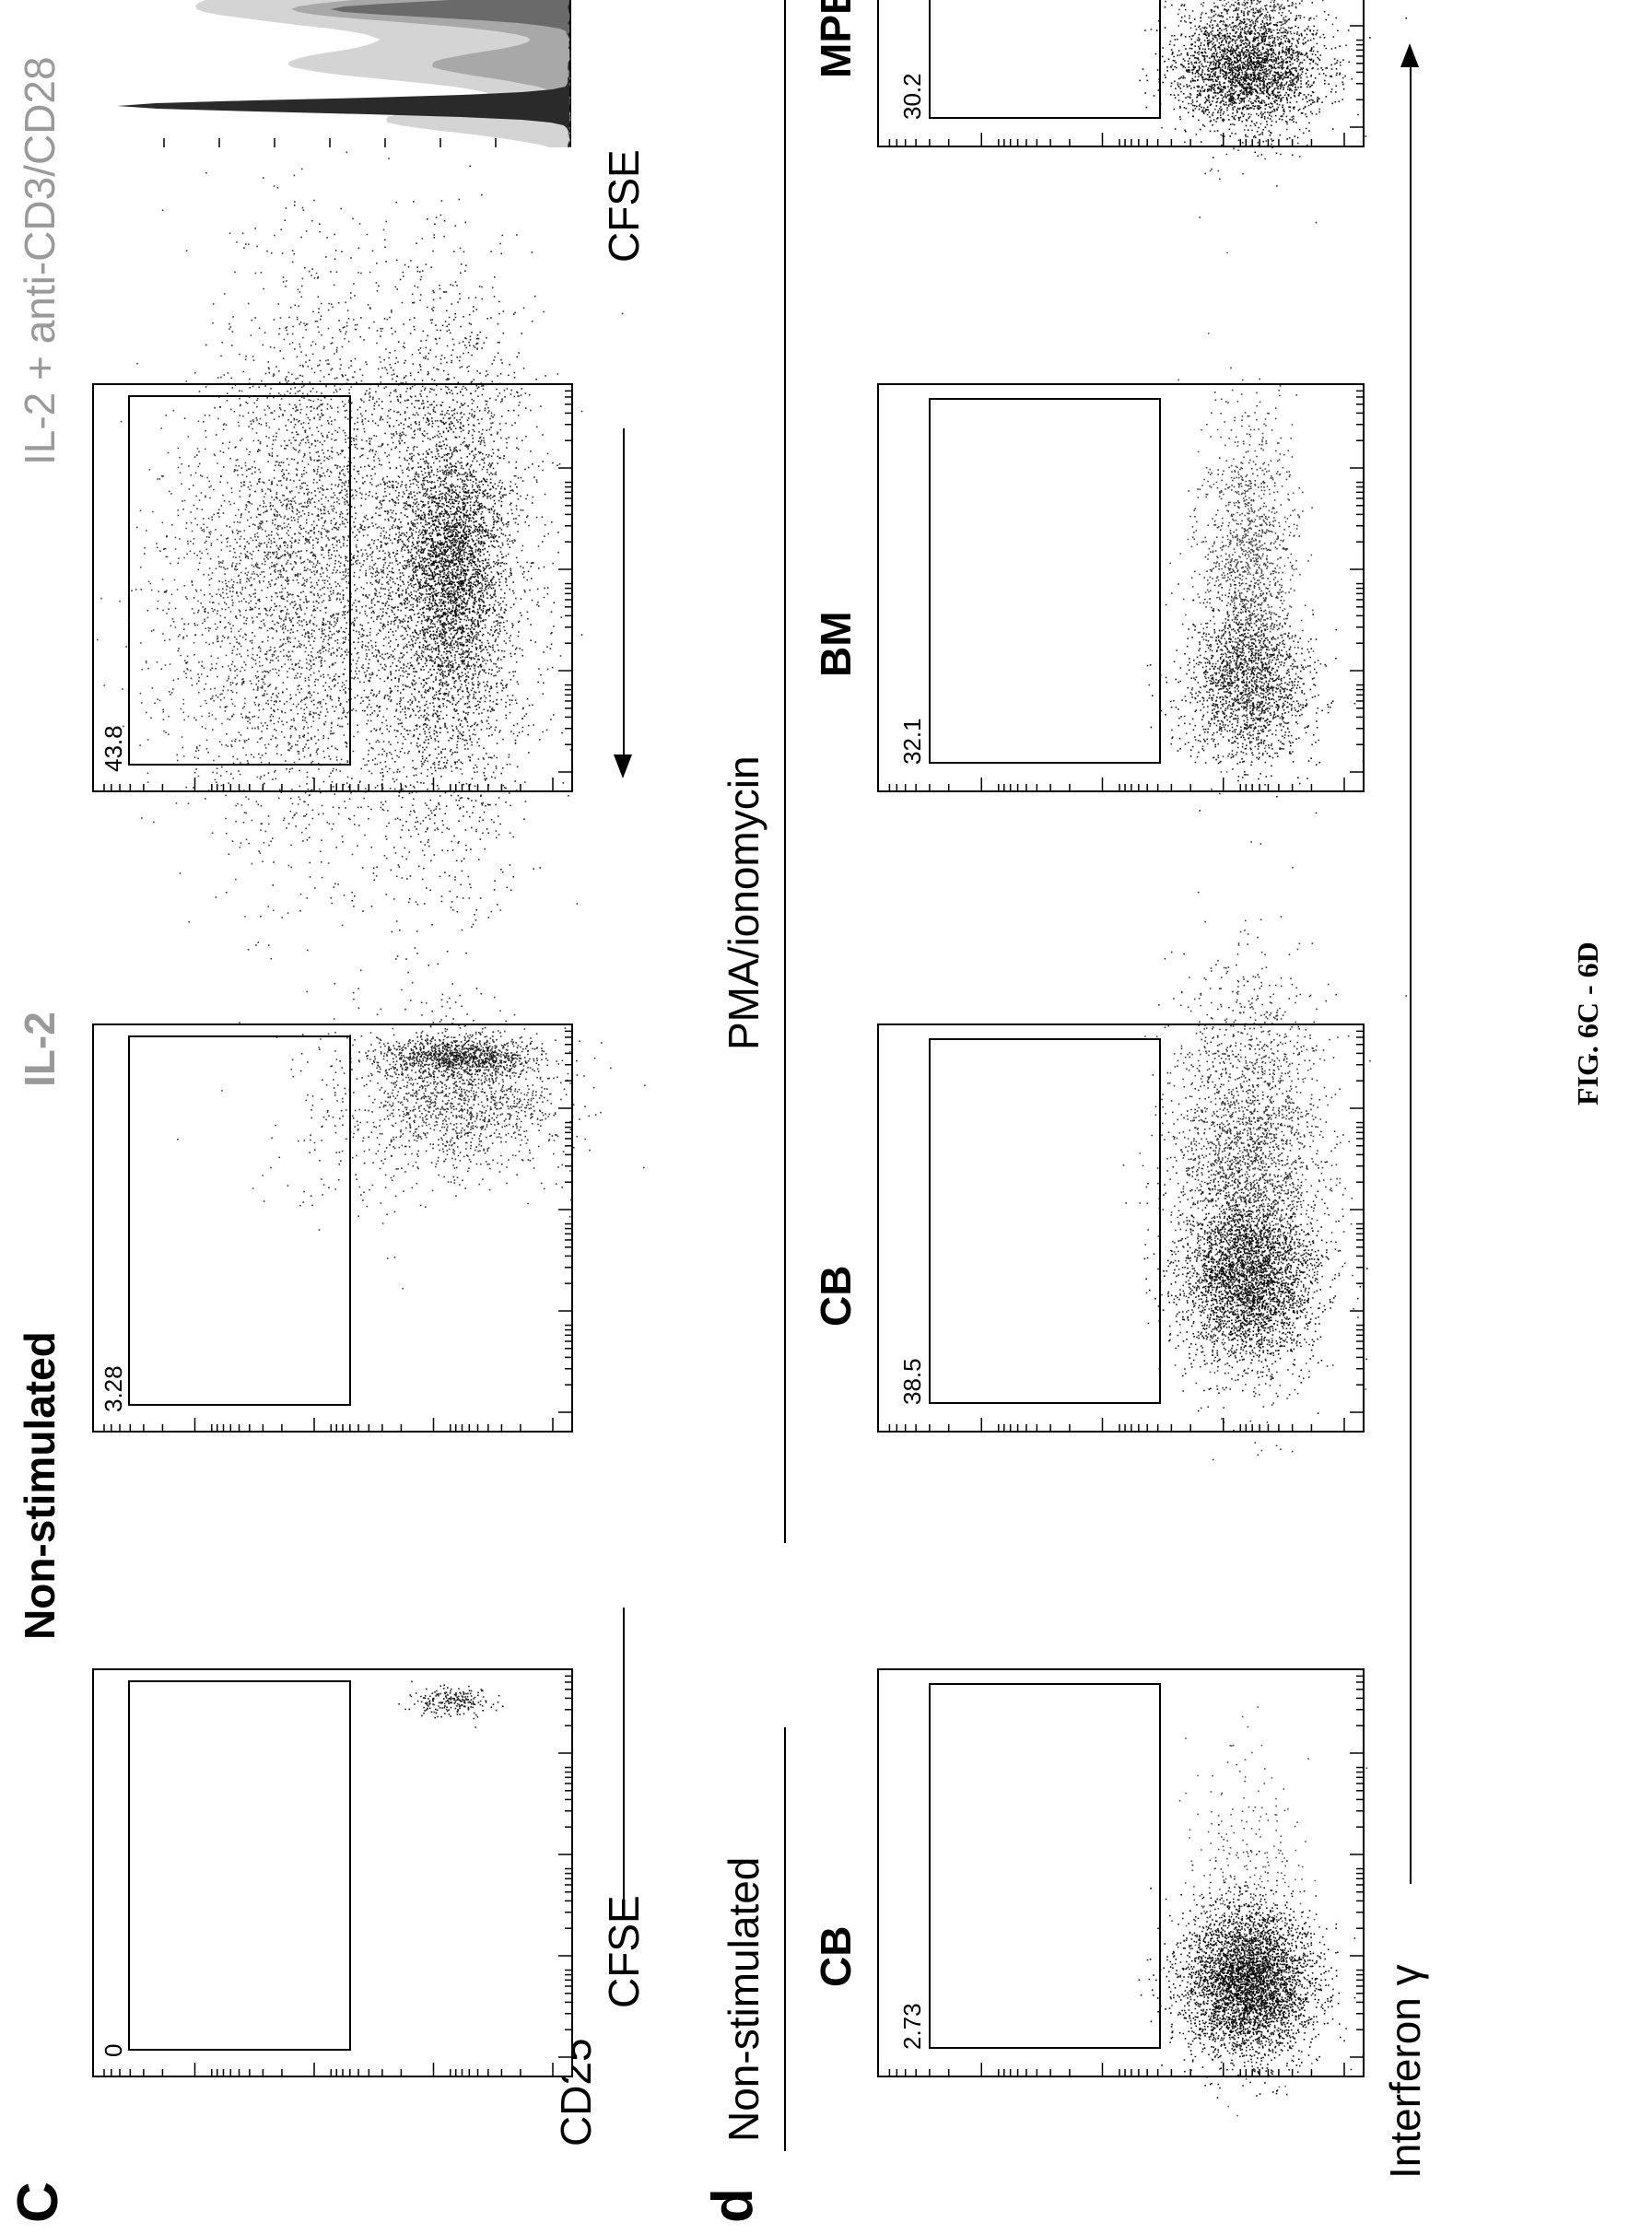 This screenshot has width=1652, height=2234. What do you see at coordinates (744, 1999) in the screenshot?
I see `heading-nonstimulated-d: Non-stimulated` at bounding box center [744, 1999].